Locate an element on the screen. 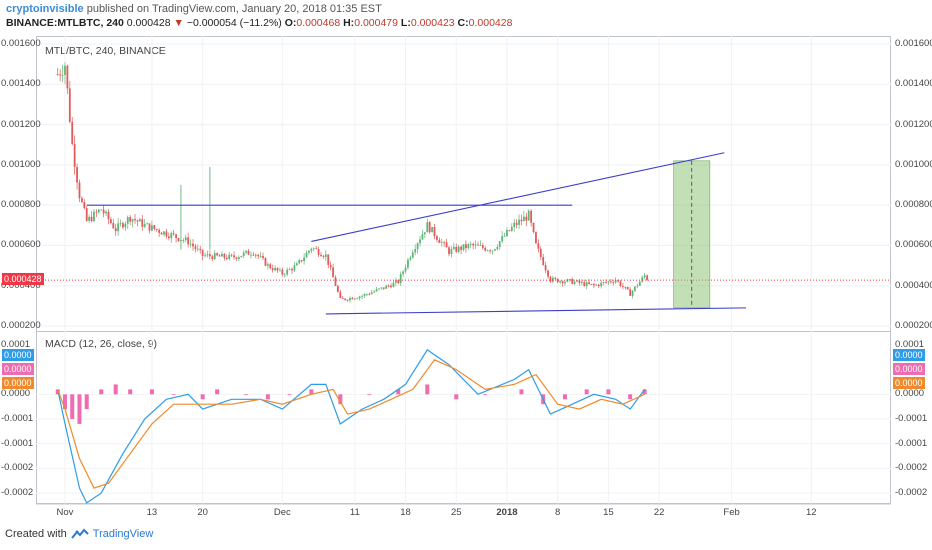 This screenshot has height=550, width=932. price-axis-label-left: 0.001200 is located at coordinates (21, 124).